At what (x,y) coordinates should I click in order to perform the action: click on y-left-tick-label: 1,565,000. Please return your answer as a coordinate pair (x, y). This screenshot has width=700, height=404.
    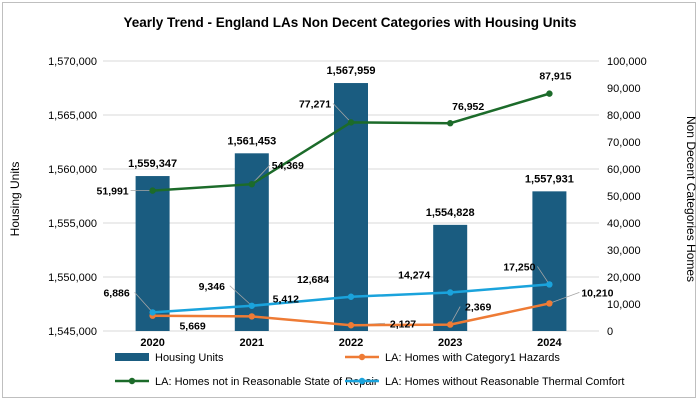
    Looking at the image, I should click on (72, 116).